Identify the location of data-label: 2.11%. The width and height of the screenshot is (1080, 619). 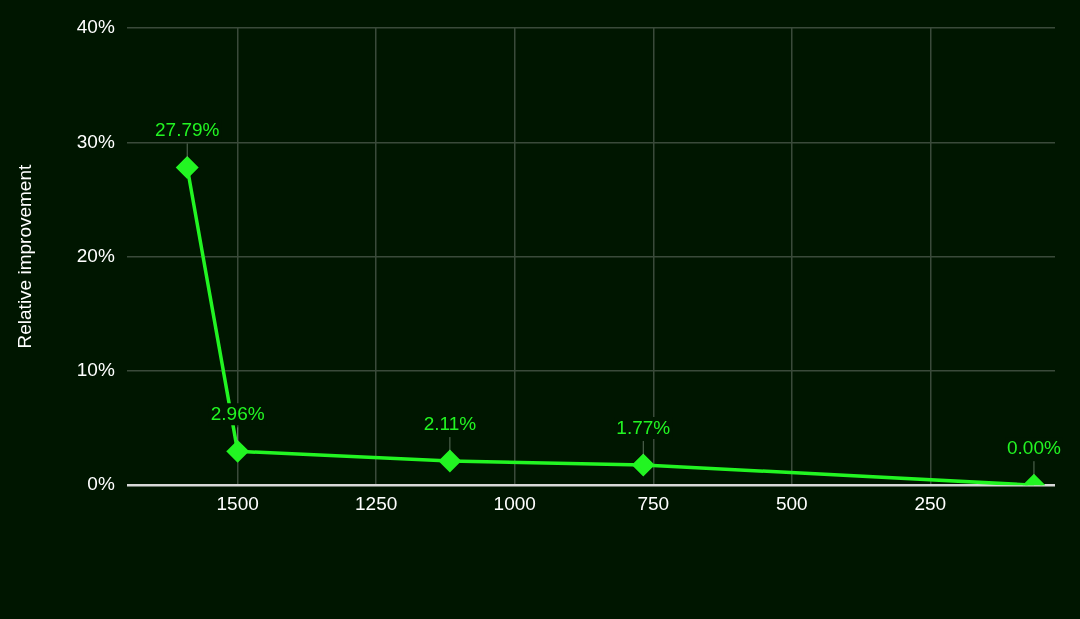
(450, 423).